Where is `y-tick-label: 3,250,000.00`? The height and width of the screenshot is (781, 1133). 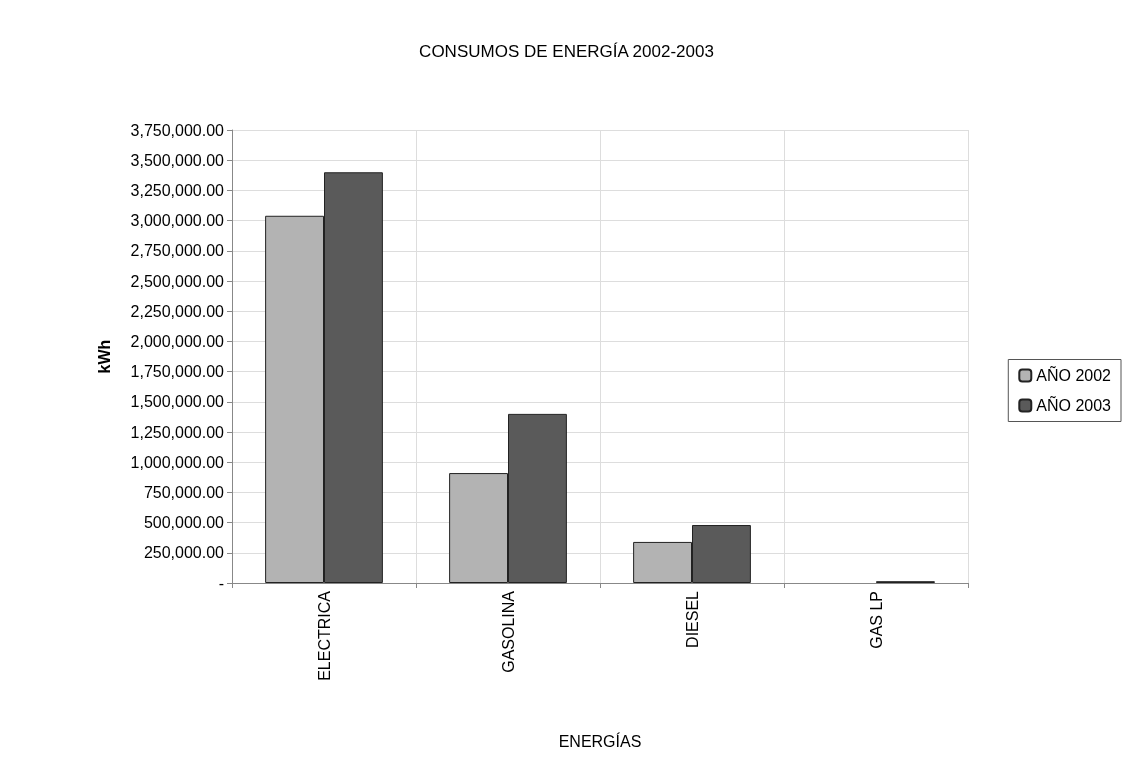
y-tick-label: 3,250,000.00 is located at coordinates (177, 190).